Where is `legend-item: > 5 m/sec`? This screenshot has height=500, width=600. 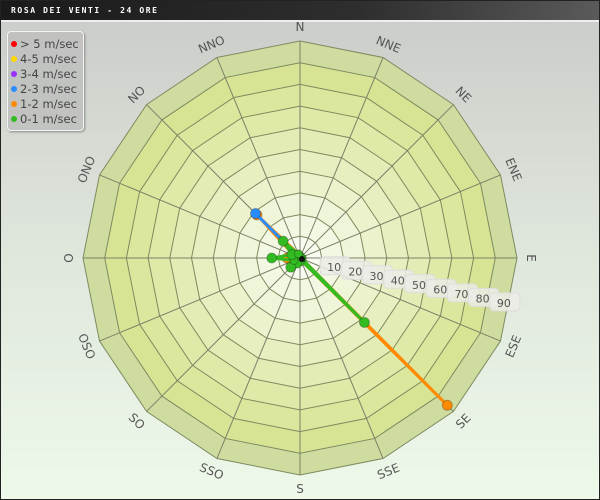 legend-item: > 5 m/sec is located at coordinates (47, 43).